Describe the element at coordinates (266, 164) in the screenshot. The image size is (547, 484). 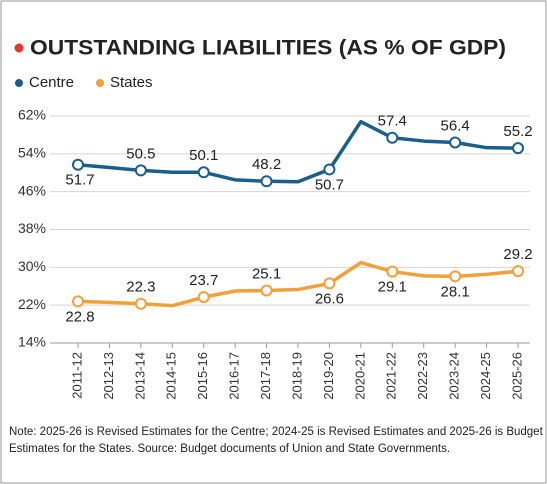
I see `data-label: 48.2` at that location.